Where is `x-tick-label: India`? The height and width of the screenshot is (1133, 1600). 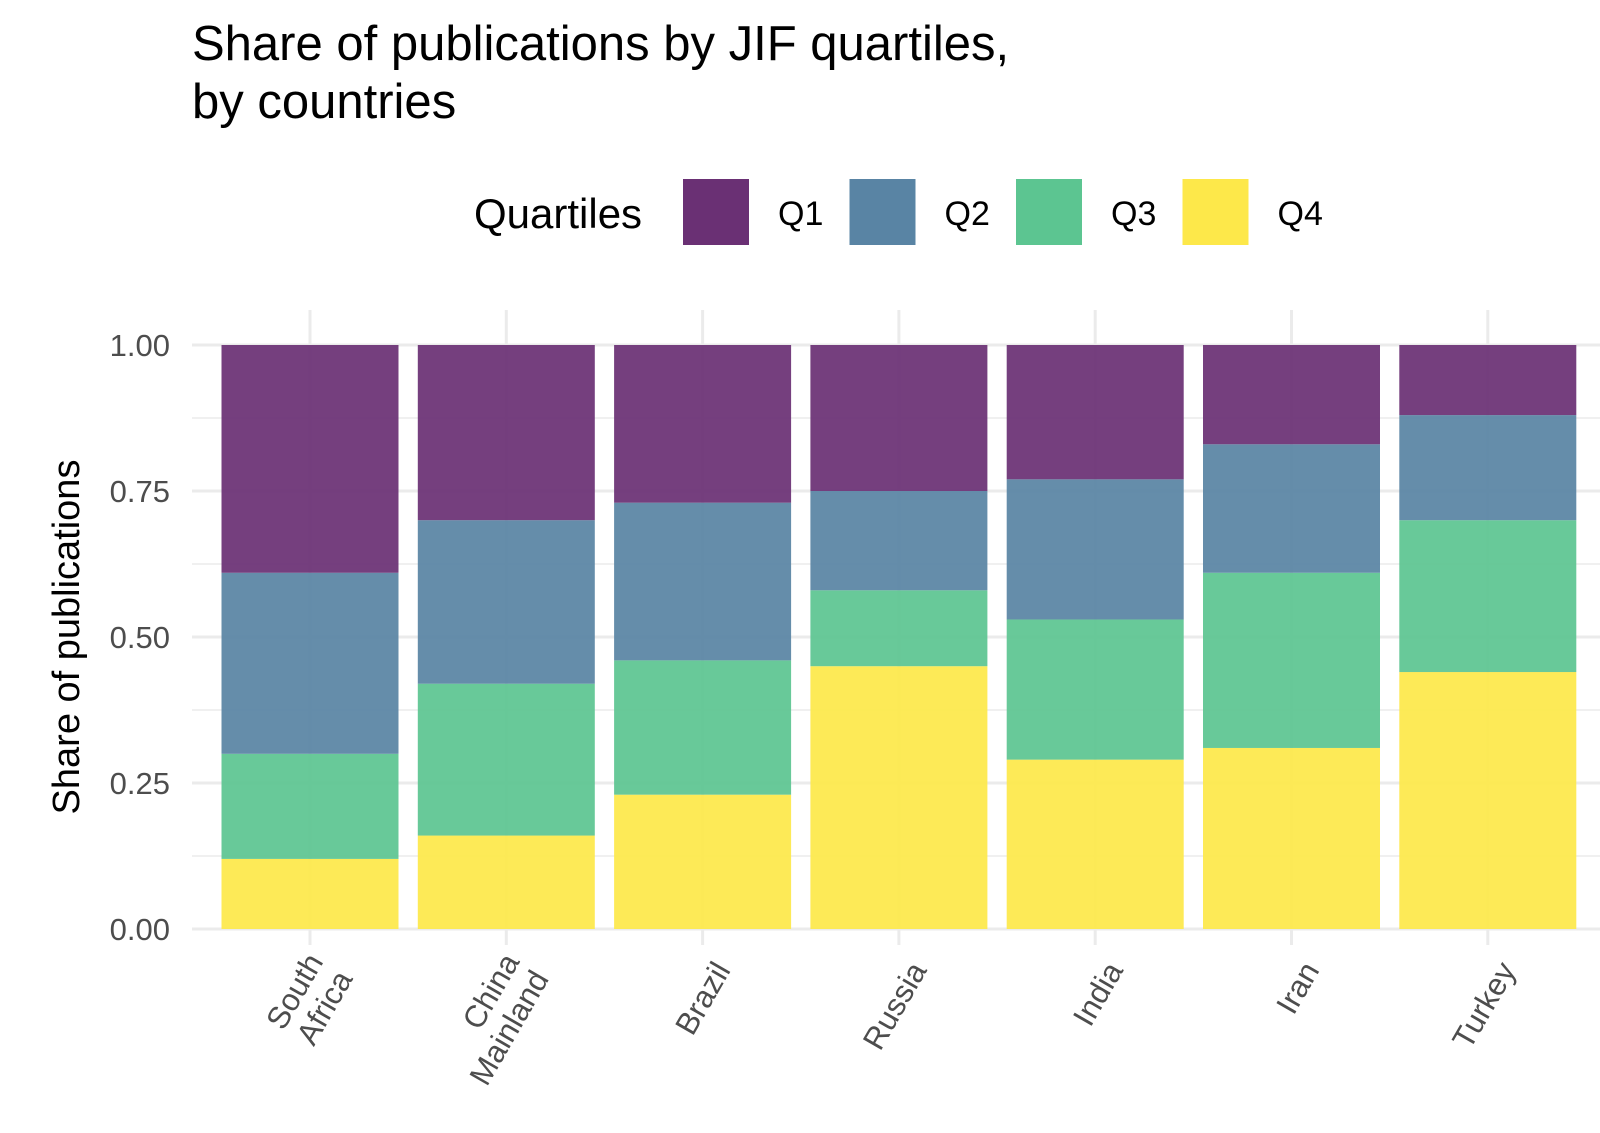
x-tick-label: India is located at coordinates (1098, 993).